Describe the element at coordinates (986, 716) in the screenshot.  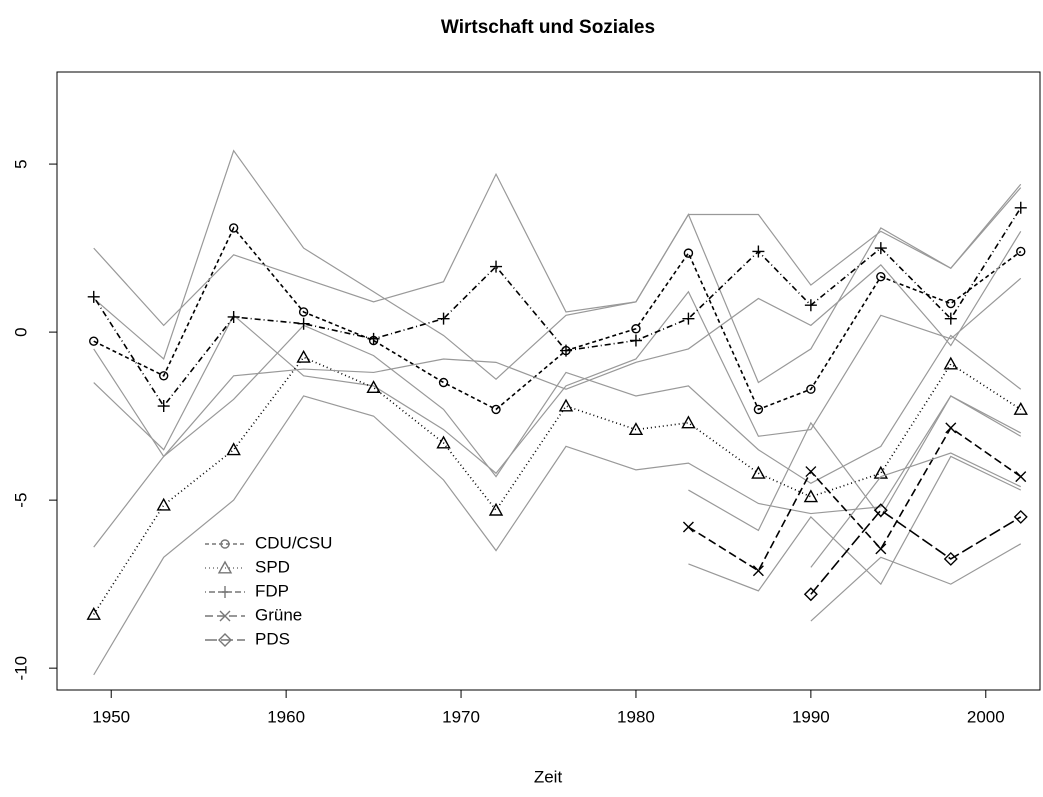
I see `x-tick-label: 2000` at that location.